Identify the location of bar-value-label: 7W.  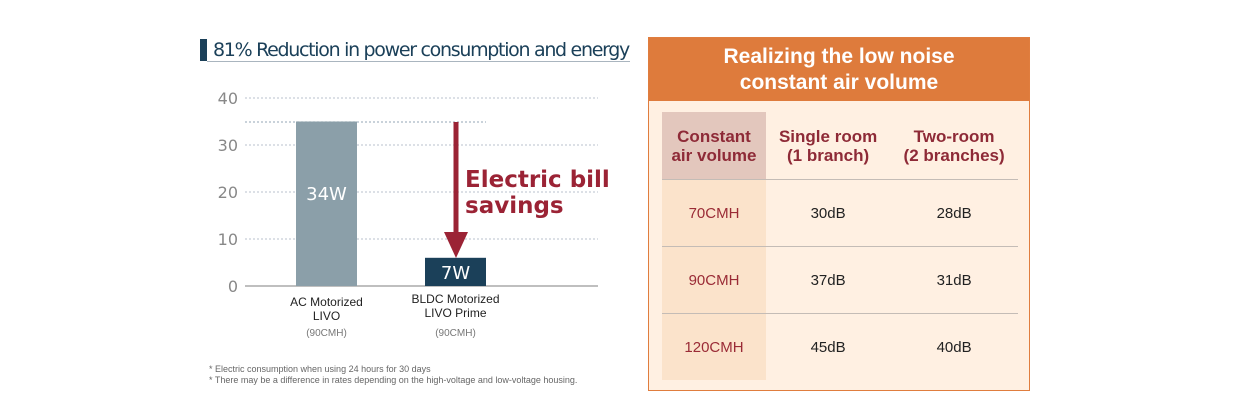
(455, 273).